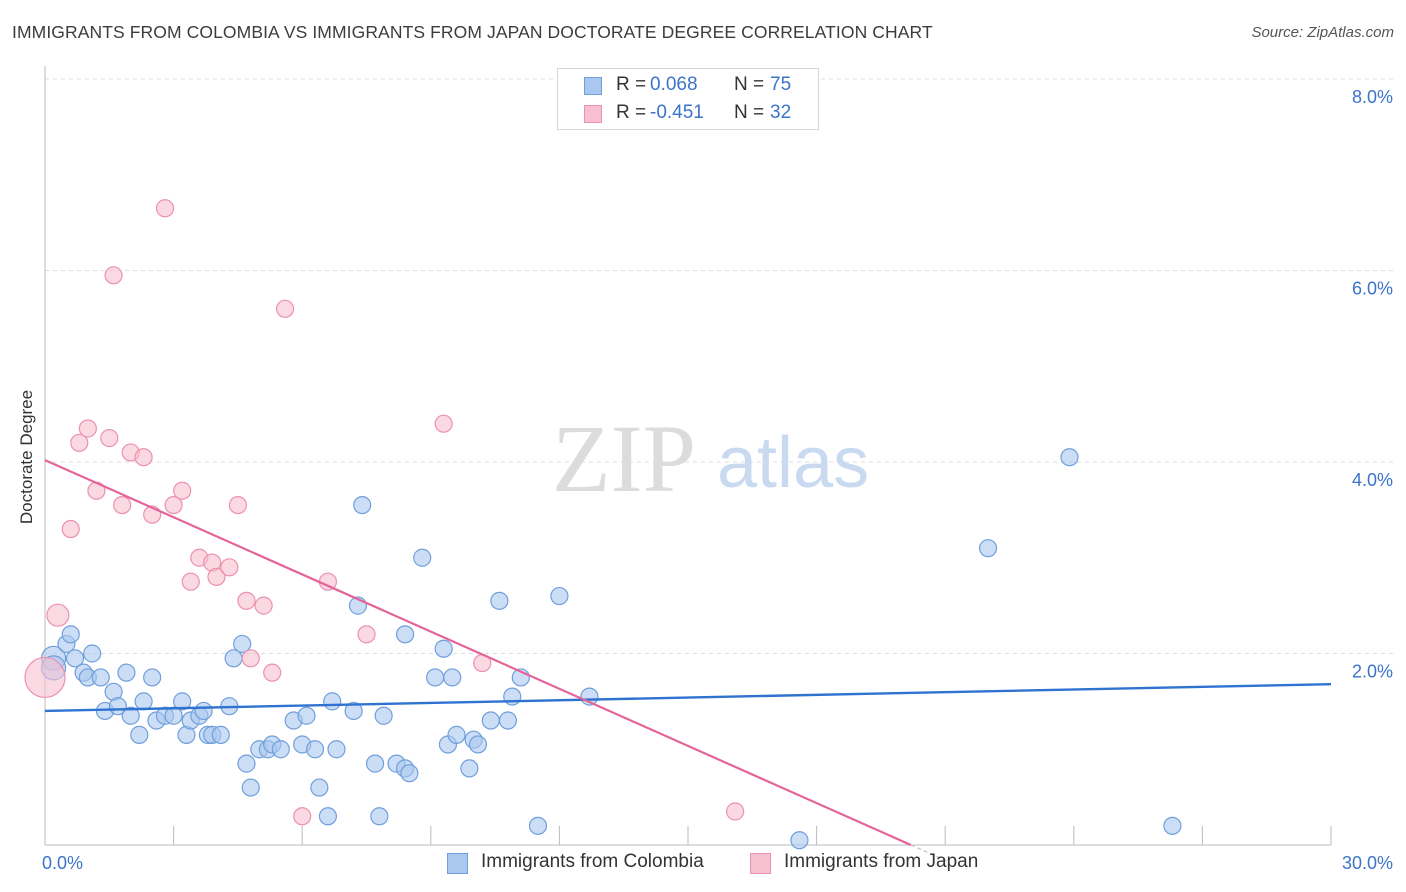 This screenshot has width=1406, height=892. I want to click on y-axis-label: Doctorate Degree, so click(26, 457).